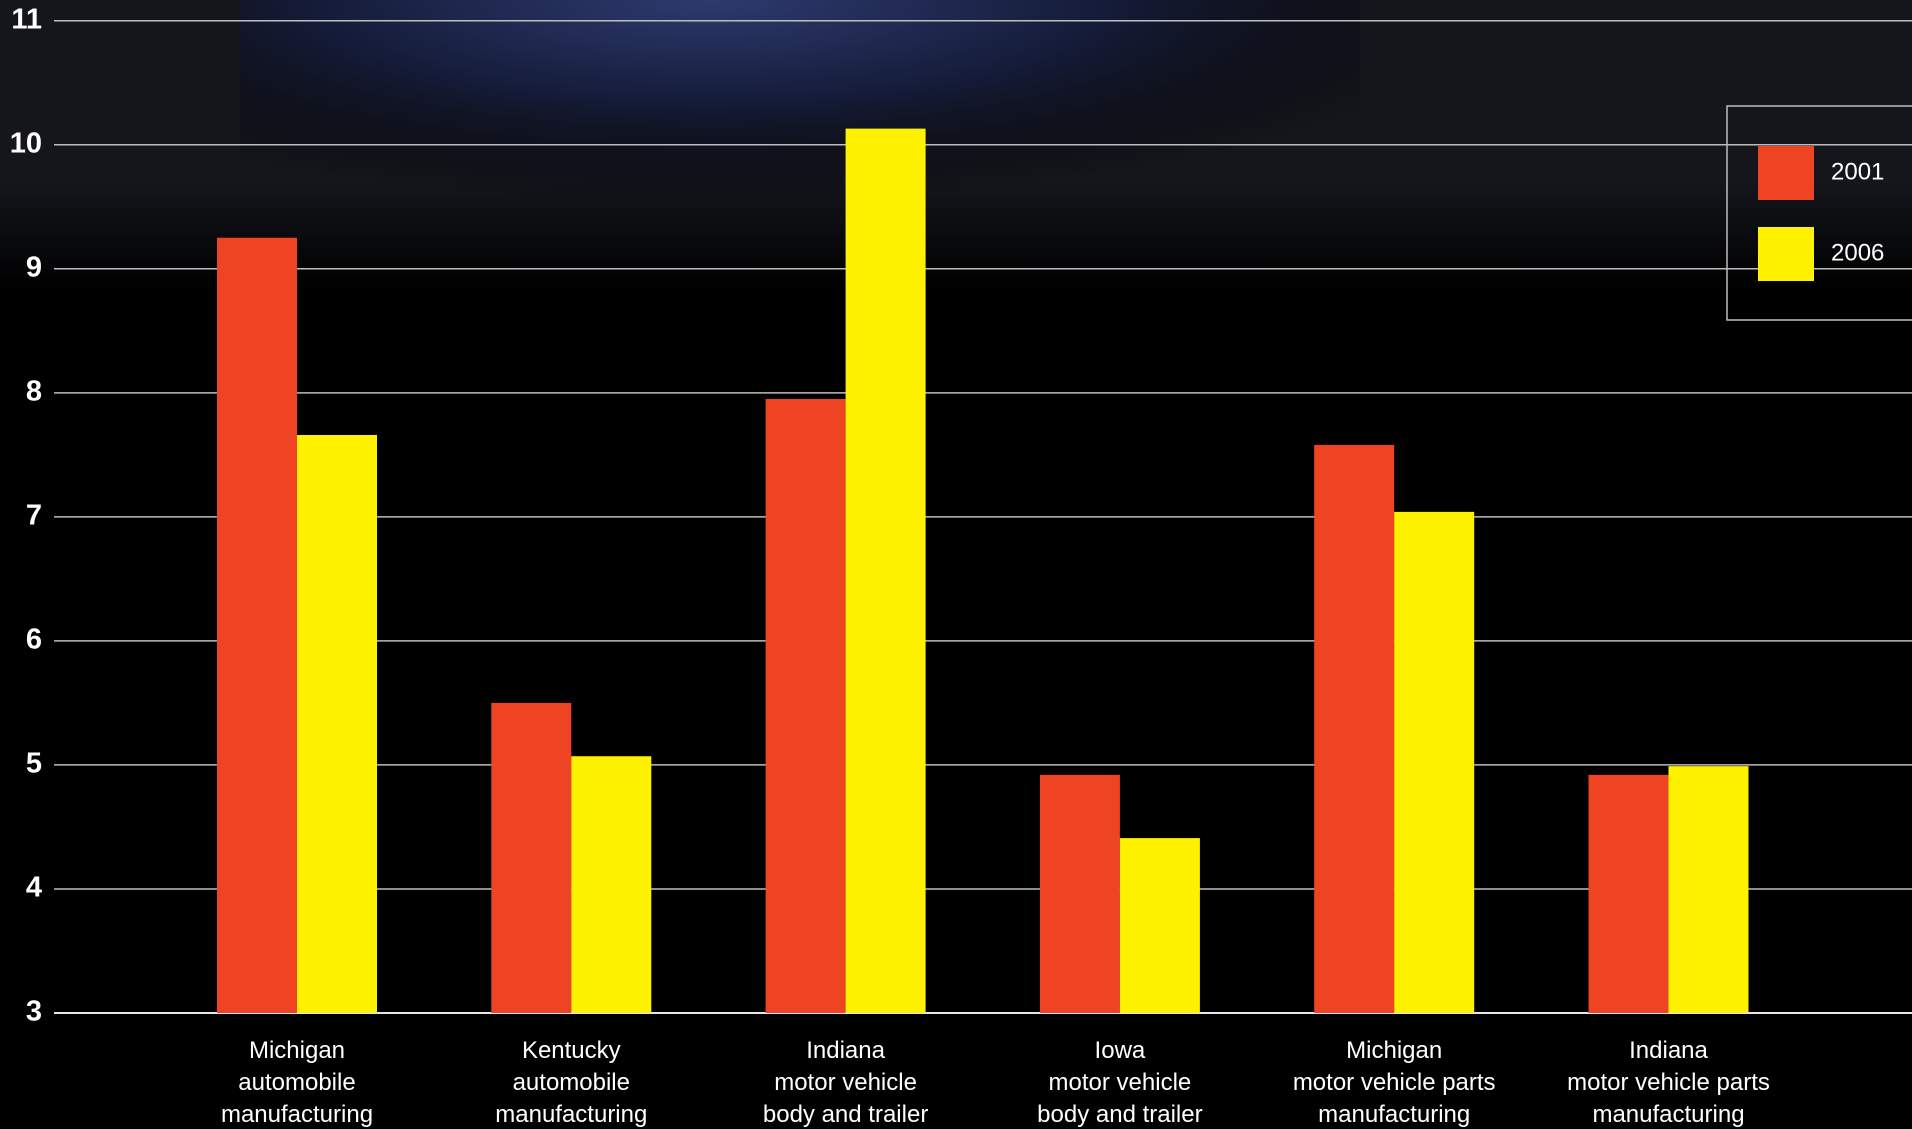 This screenshot has height=1129, width=1912. I want to click on x-tick-label: Indiana motor vehicle body and trailer, so click(845, 1082).